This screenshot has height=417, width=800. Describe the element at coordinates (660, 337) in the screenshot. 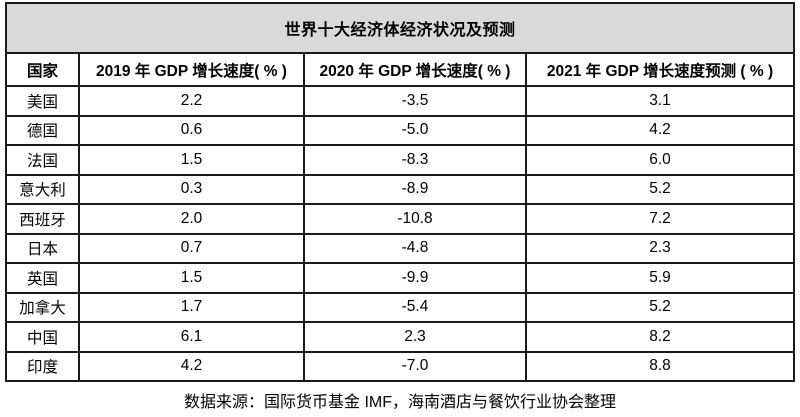

I see `gdp-2021-cell: 8.2` at that location.